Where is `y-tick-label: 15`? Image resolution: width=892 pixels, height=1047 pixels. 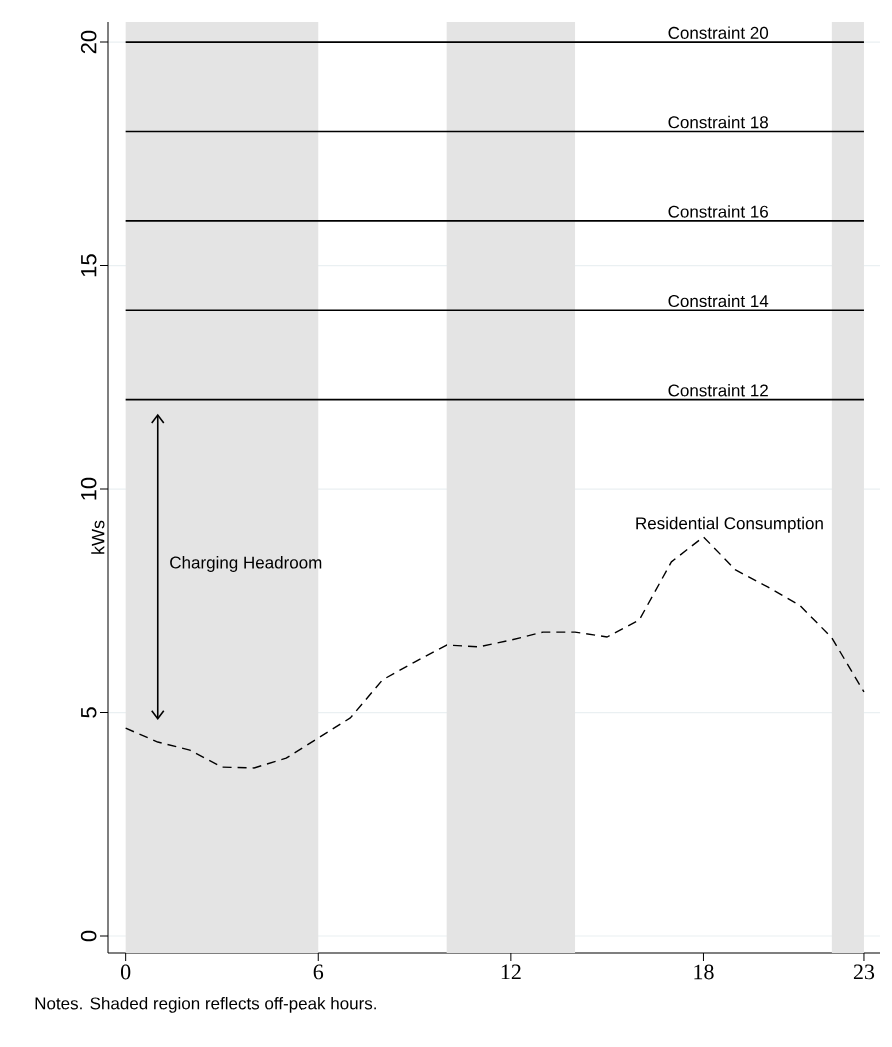 y-tick-label: 15 is located at coordinates (89, 265).